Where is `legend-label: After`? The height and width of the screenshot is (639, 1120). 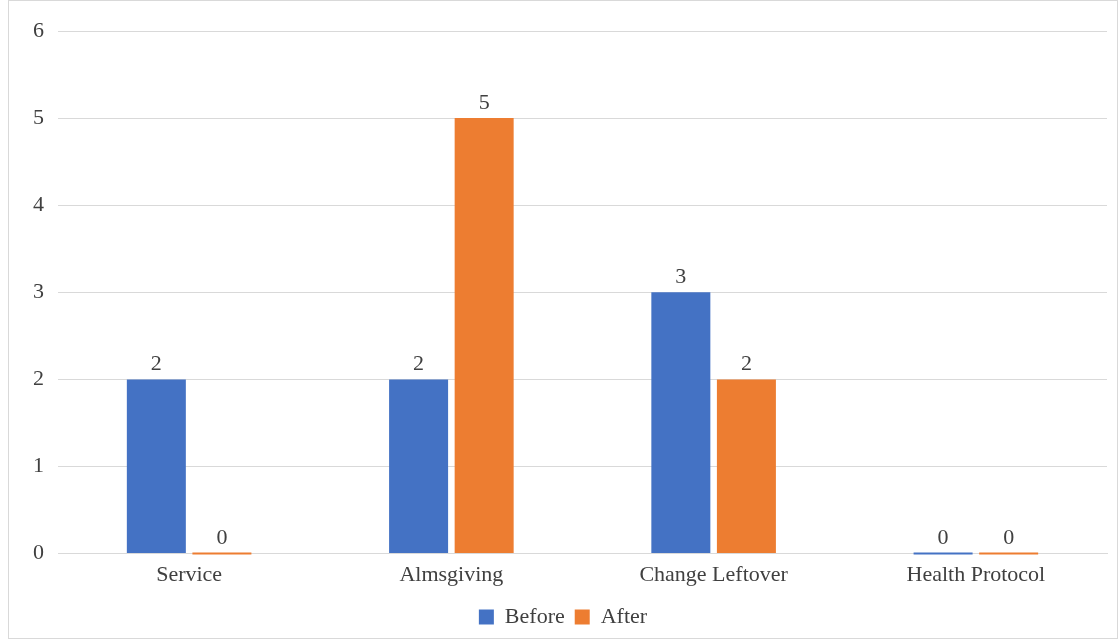
legend-label: After is located at coordinates (624, 615).